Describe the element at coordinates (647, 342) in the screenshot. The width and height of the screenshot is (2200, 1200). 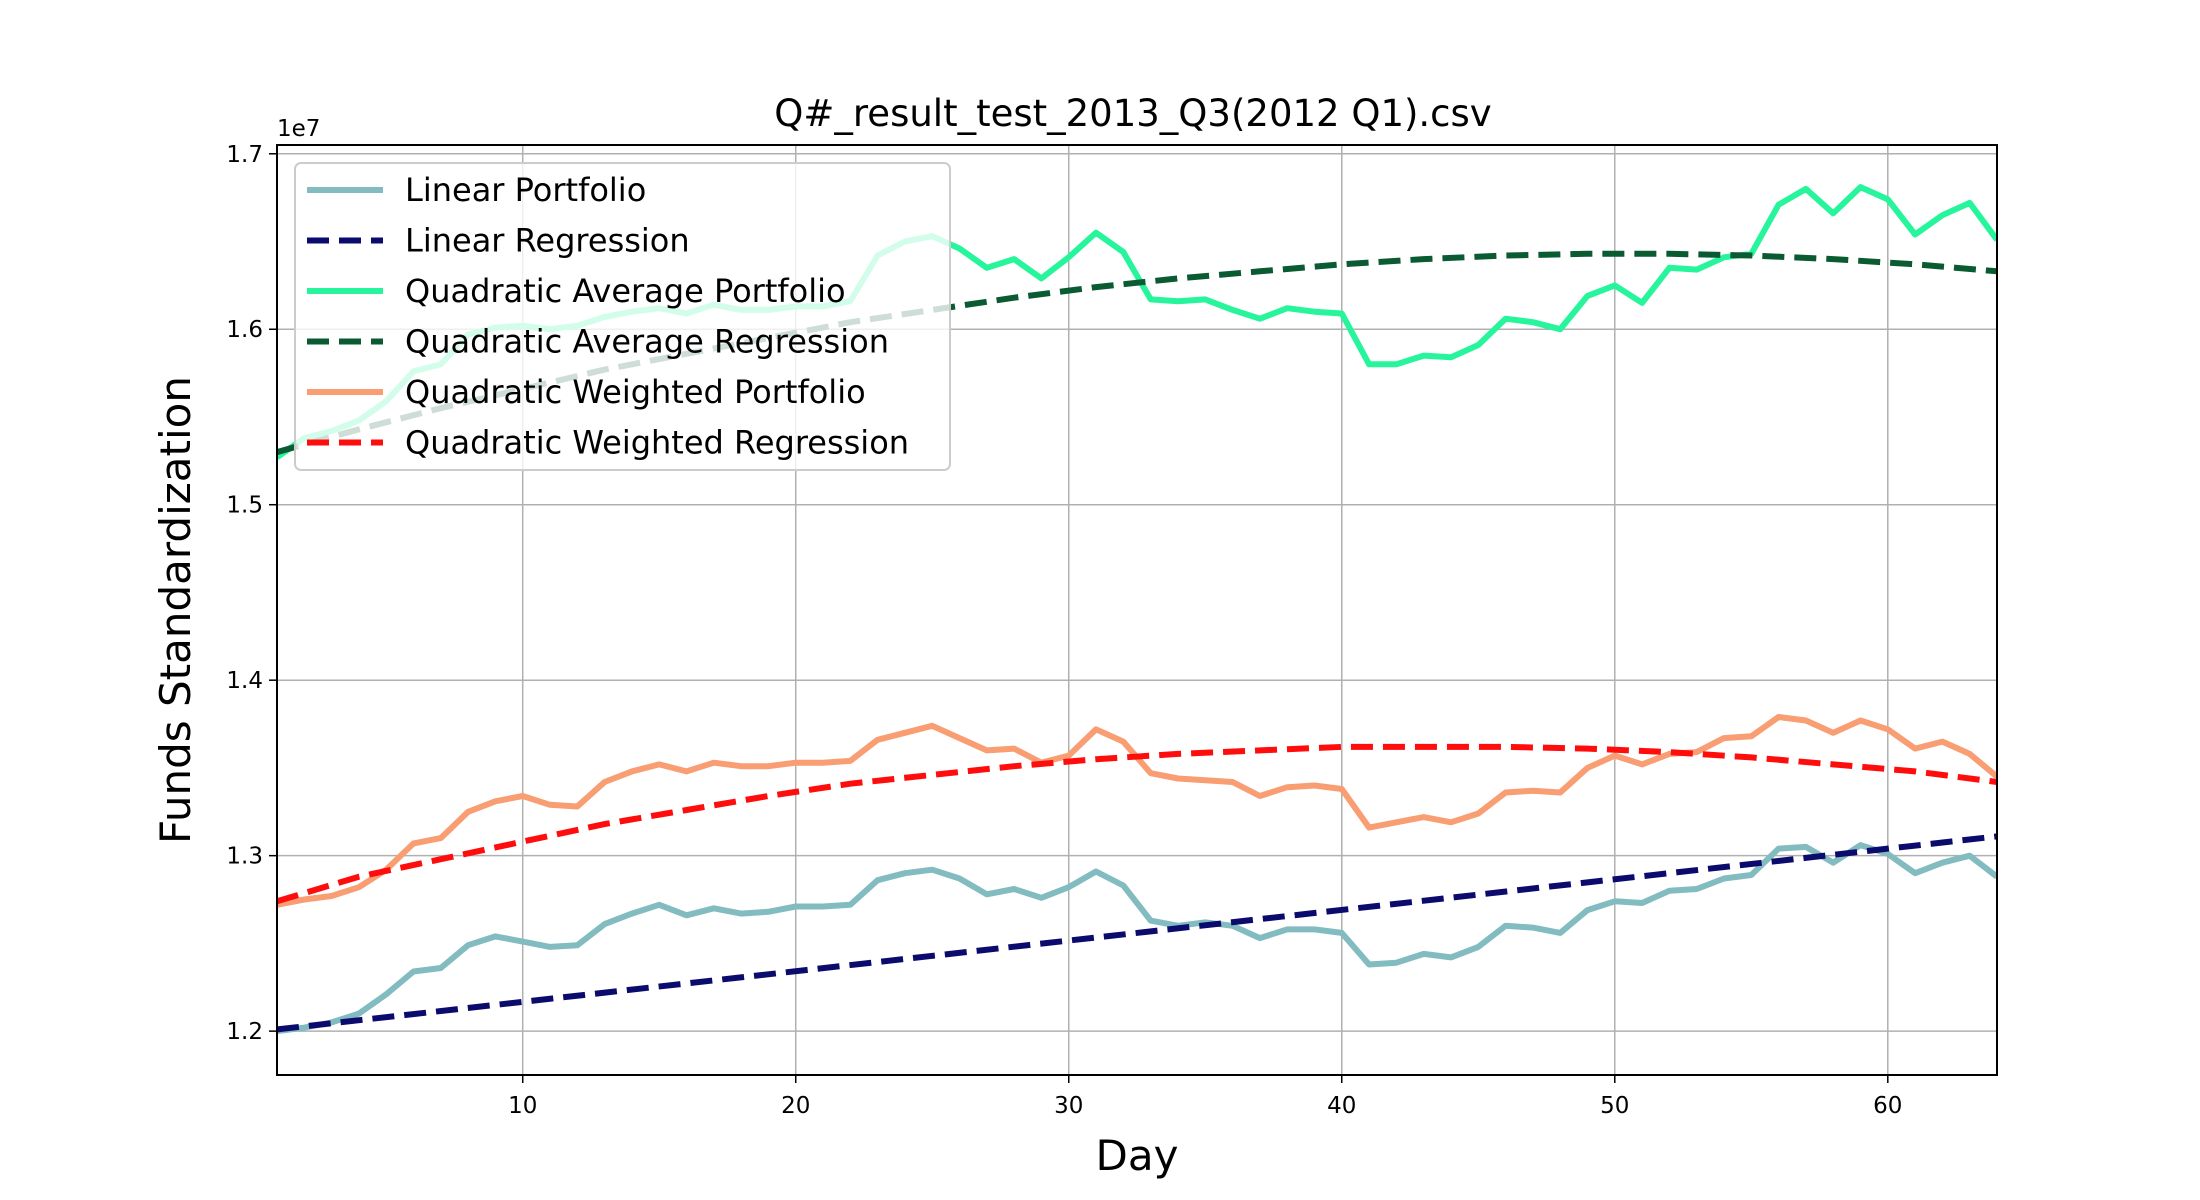
I see `legend-label: Quadratic Average Regression` at that location.